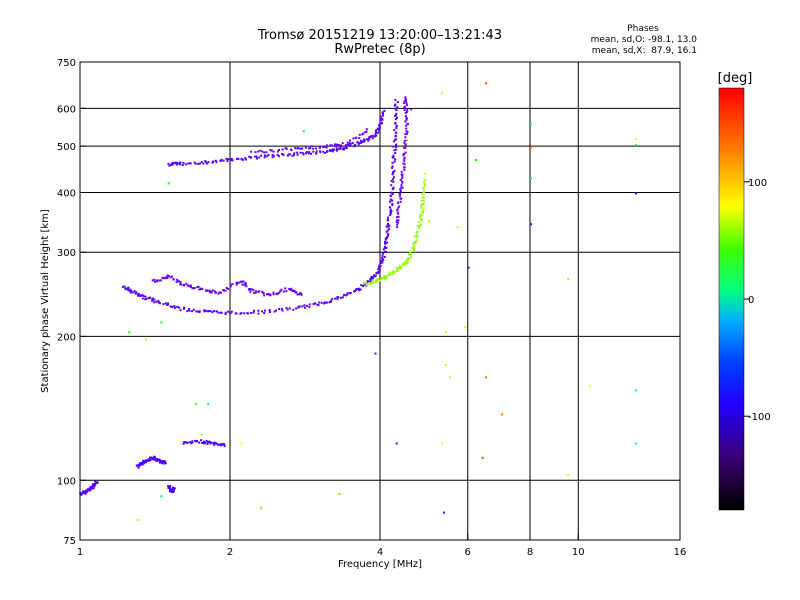 The image size is (800, 600). Describe the element at coordinates (757, 300) in the screenshot. I see `colorbar-ticks: 100 0 -100` at that location.